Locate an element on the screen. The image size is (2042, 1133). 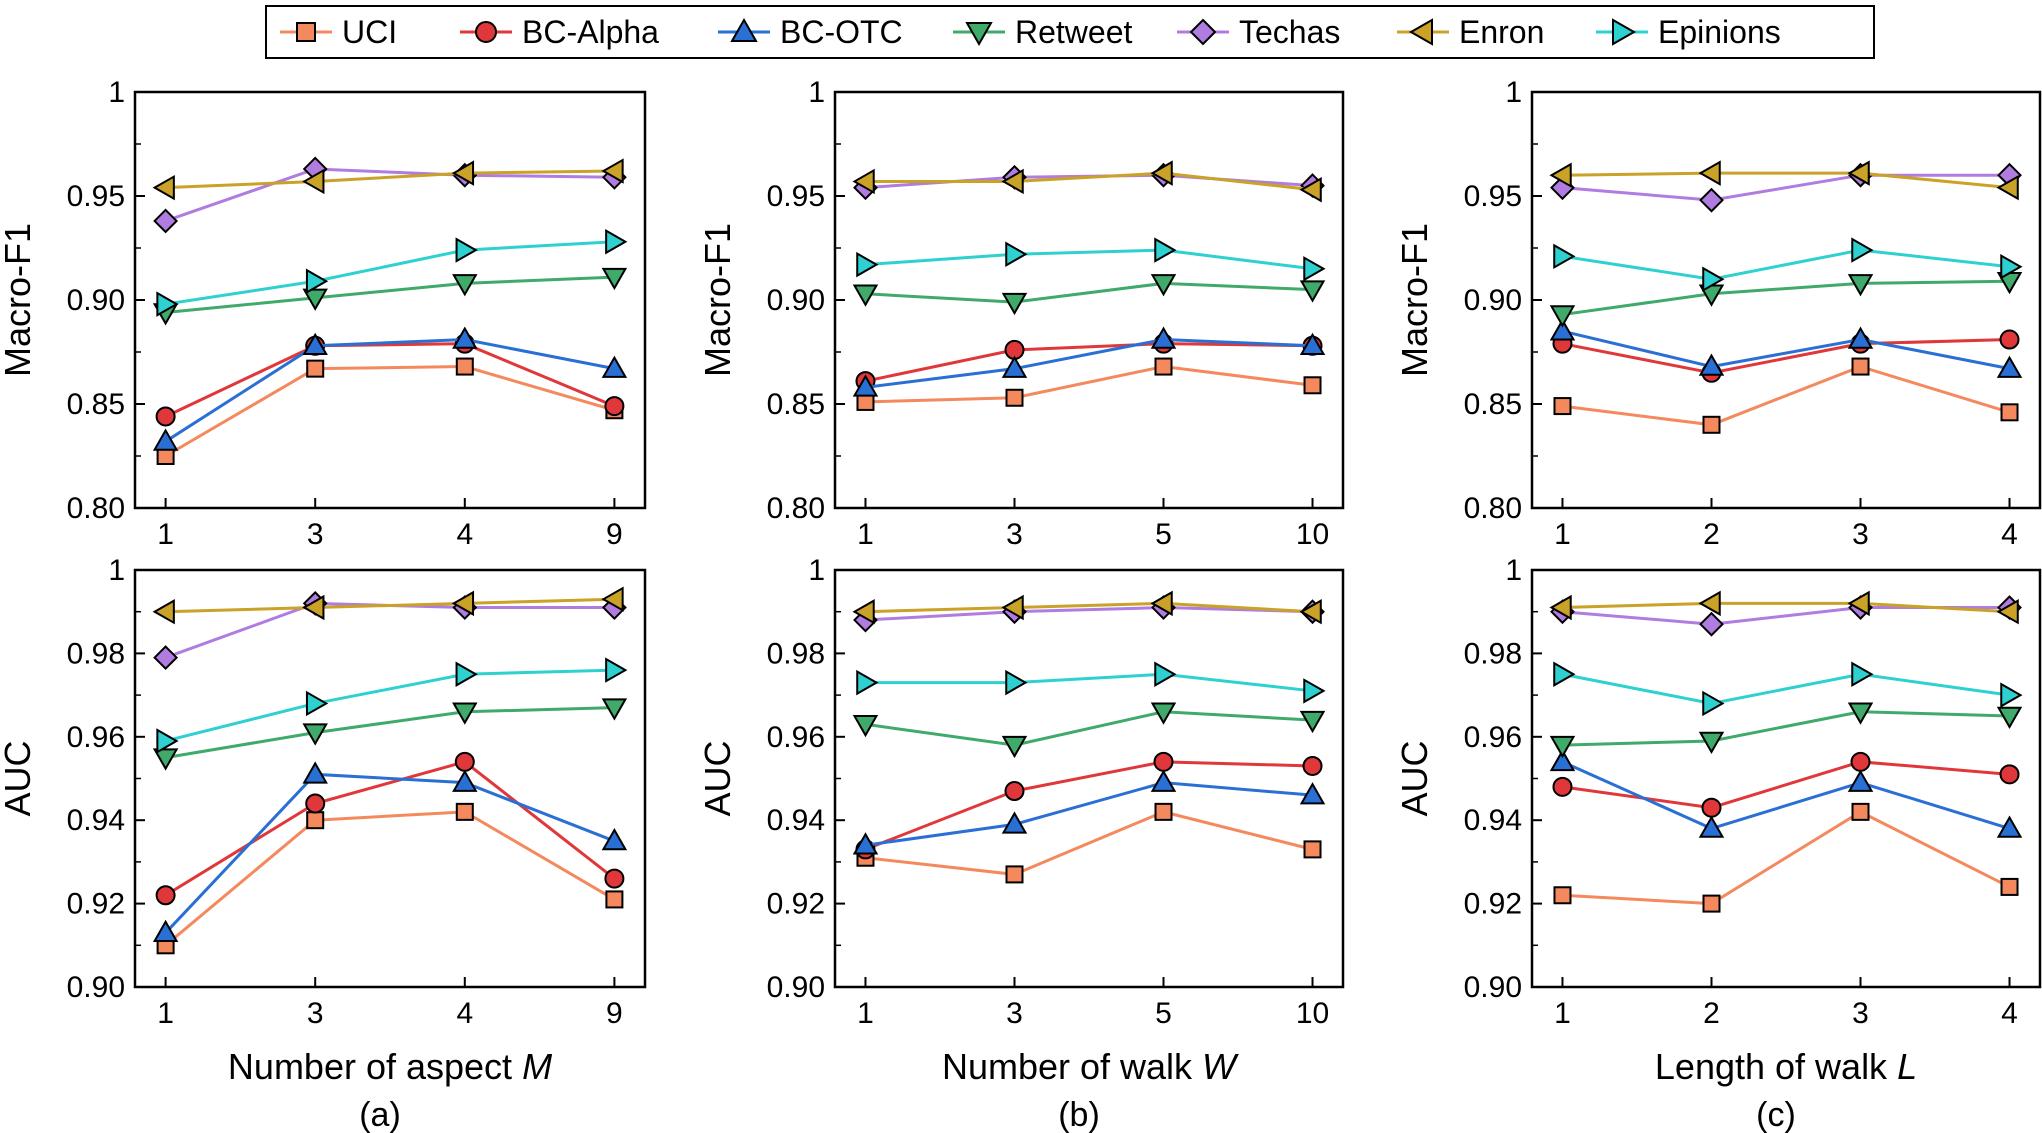
legend-marker-retweet is located at coordinates (979, 34).